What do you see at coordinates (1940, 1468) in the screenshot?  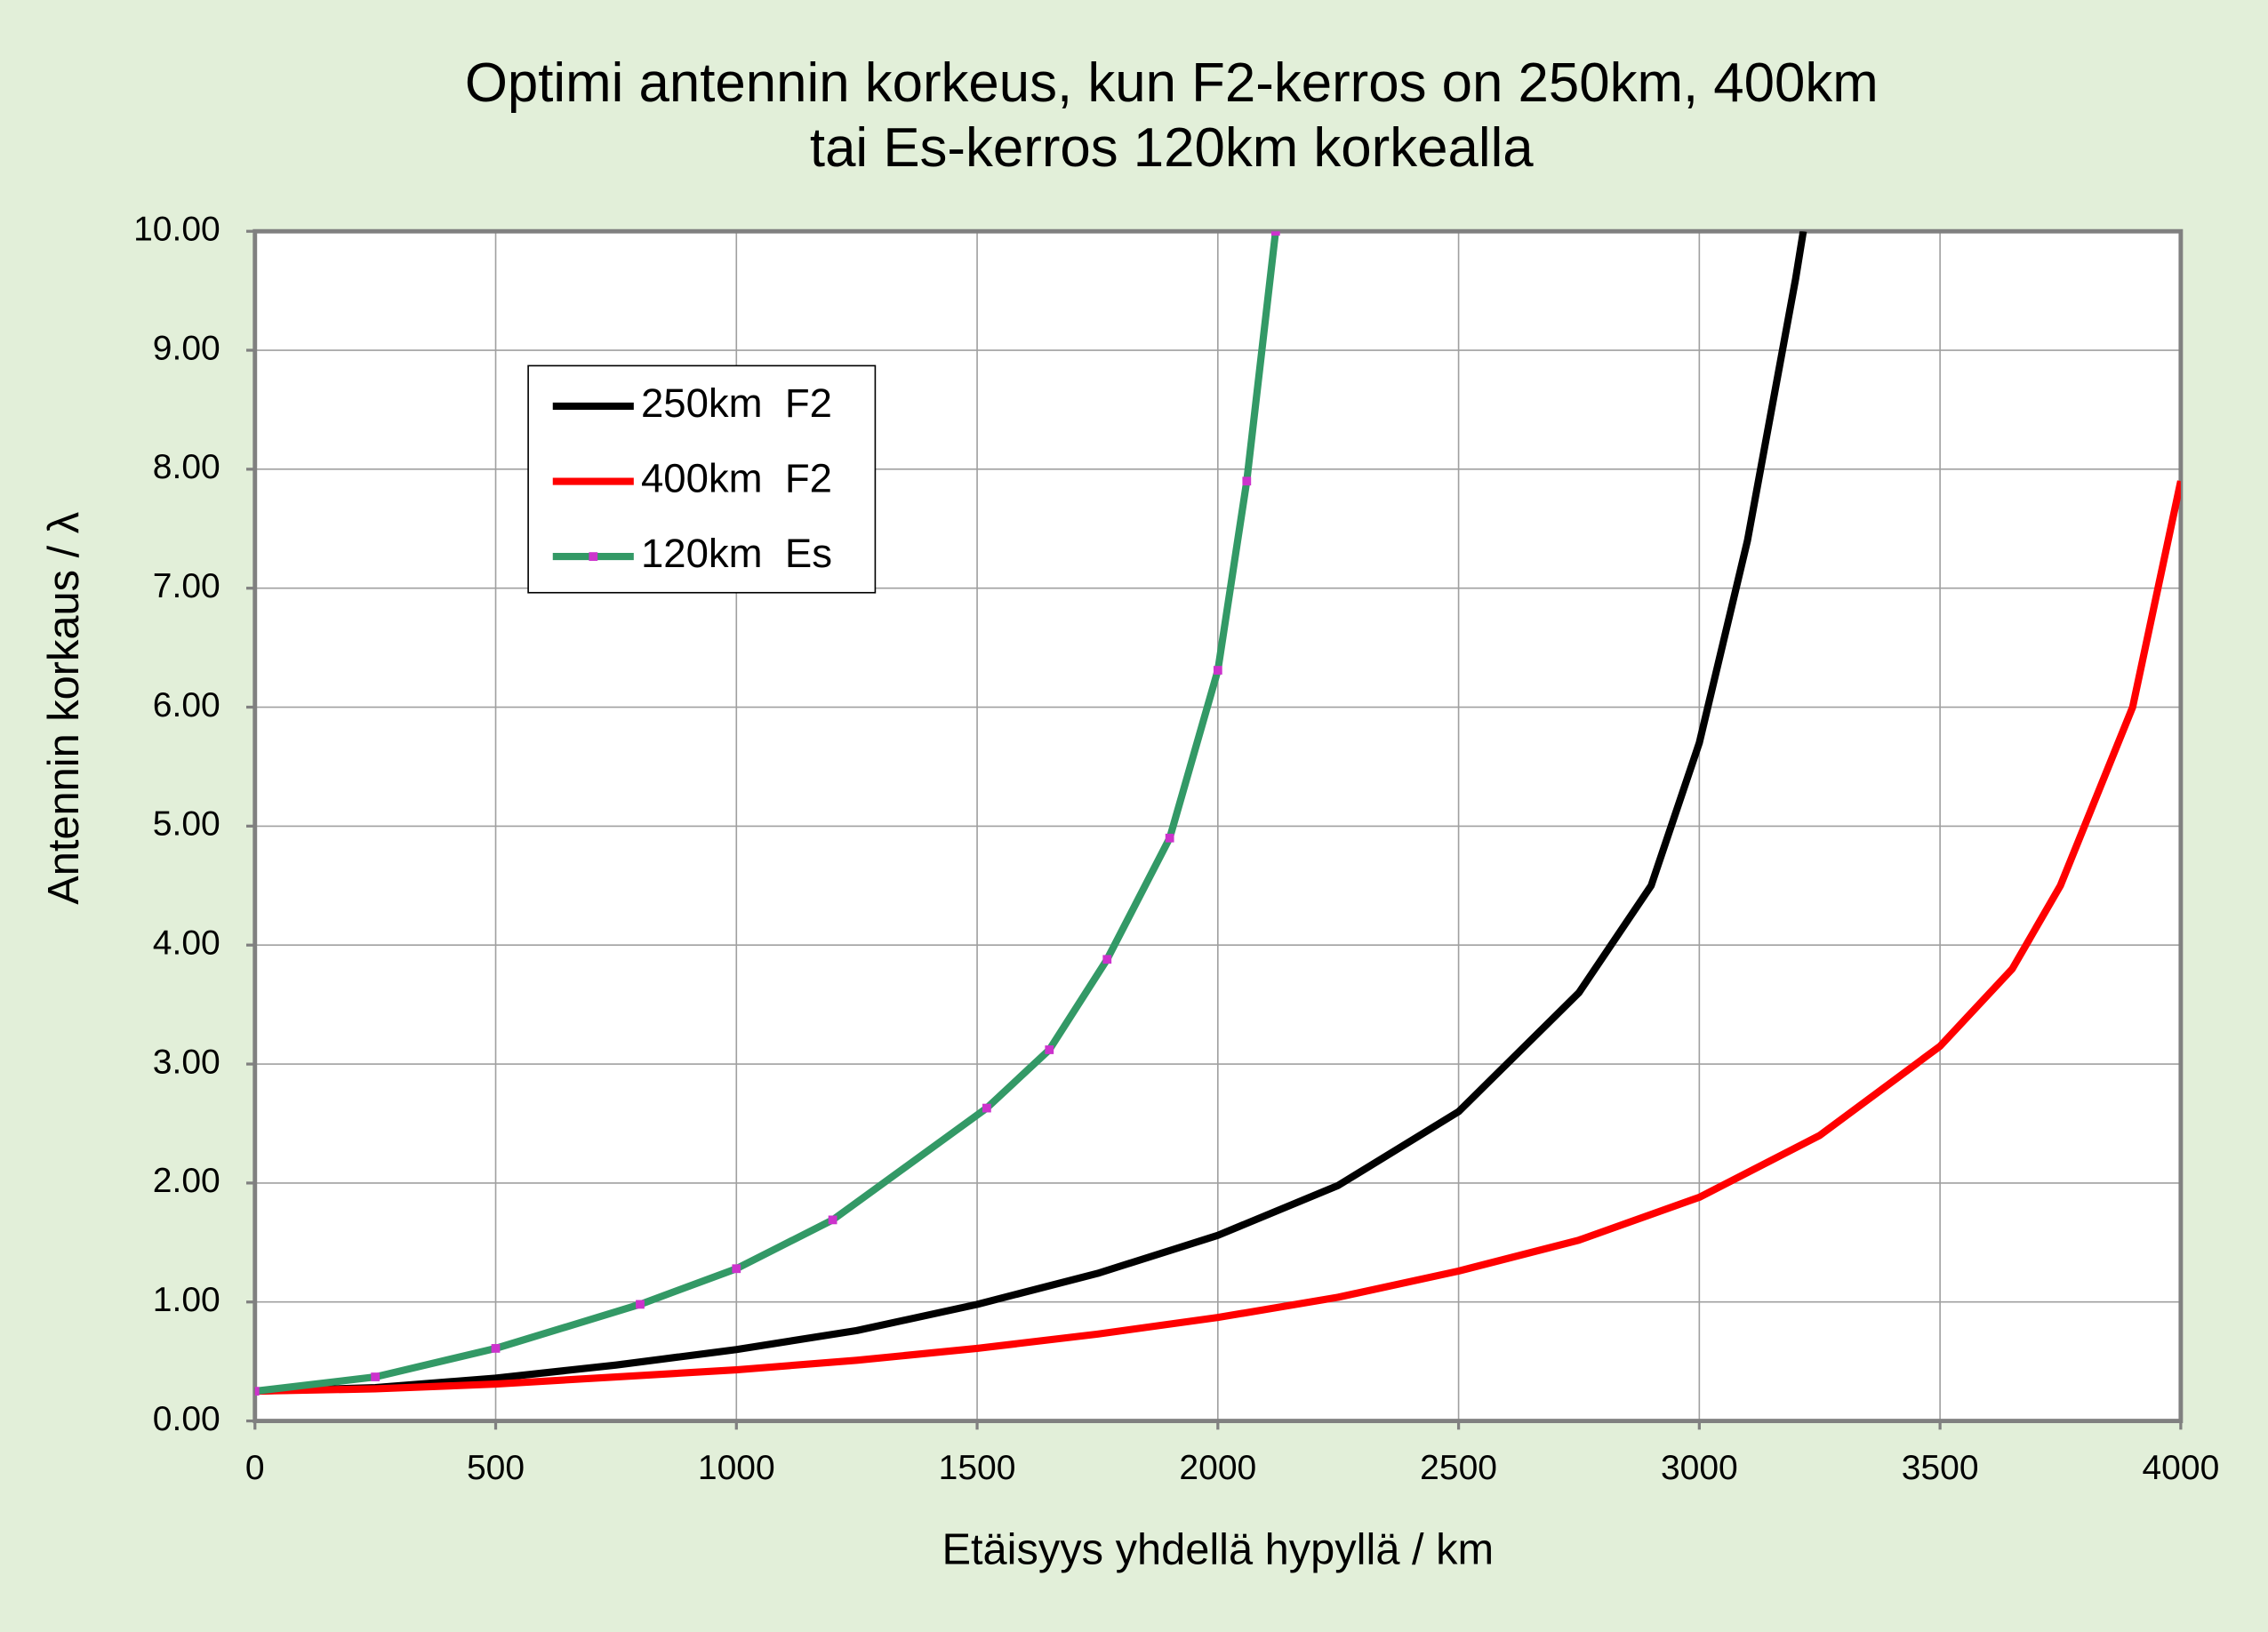 I see `x-tick-label: 3500` at bounding box center [1940, 1468].